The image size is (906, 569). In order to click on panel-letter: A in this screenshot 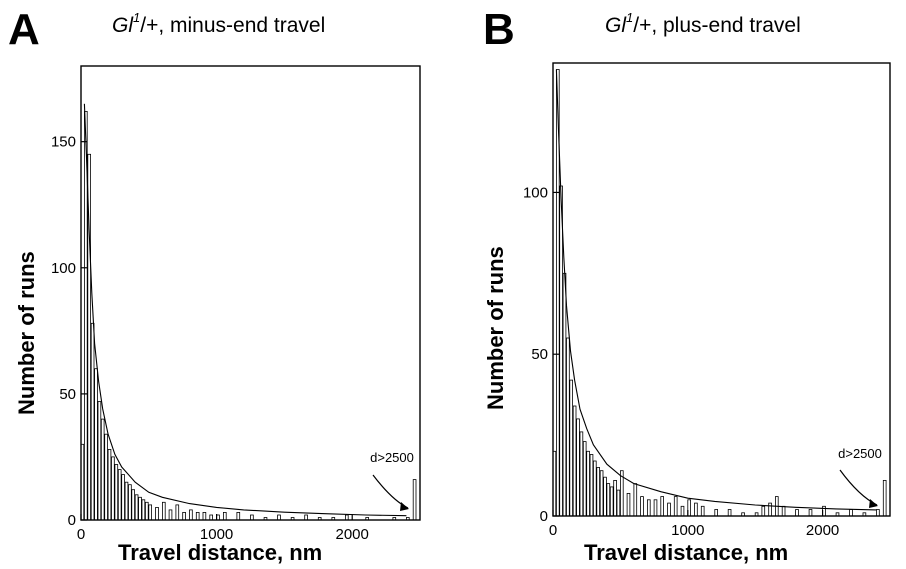, I will do `click(24, 29)`.